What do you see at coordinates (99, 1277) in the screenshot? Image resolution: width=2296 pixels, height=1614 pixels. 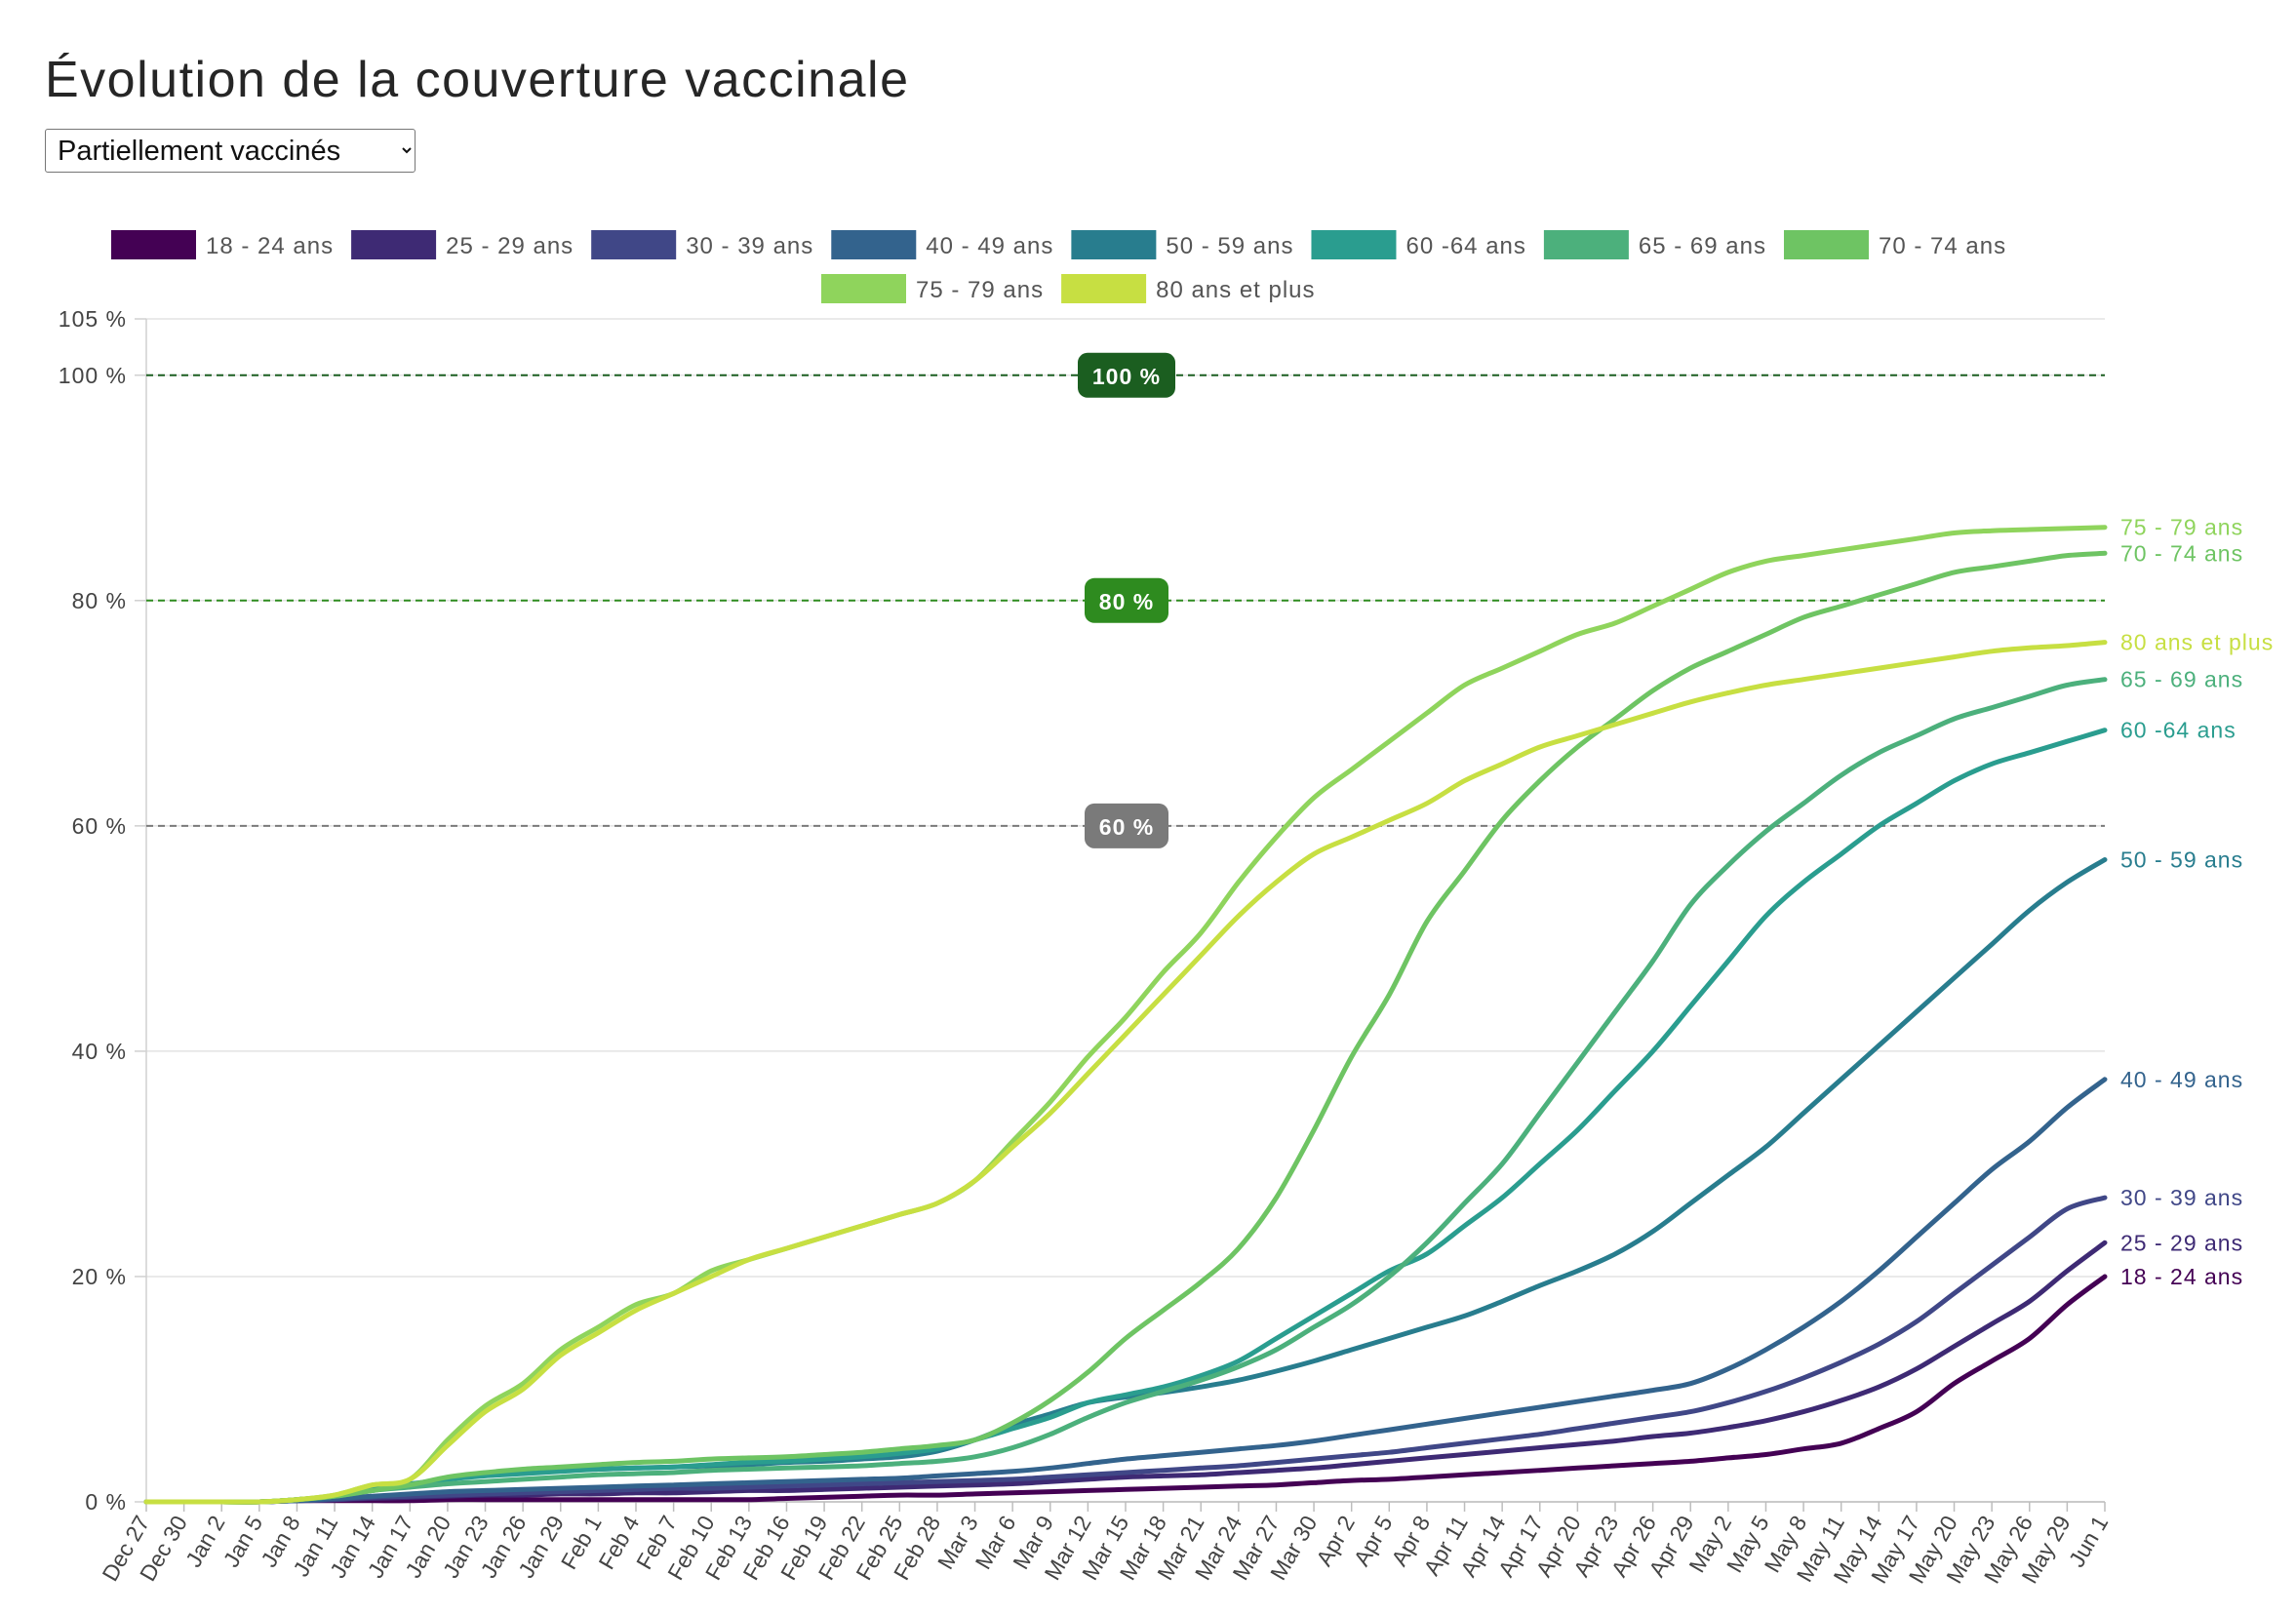 I see `y-tick-label: 20 %` at bounding box center [99, 1277].